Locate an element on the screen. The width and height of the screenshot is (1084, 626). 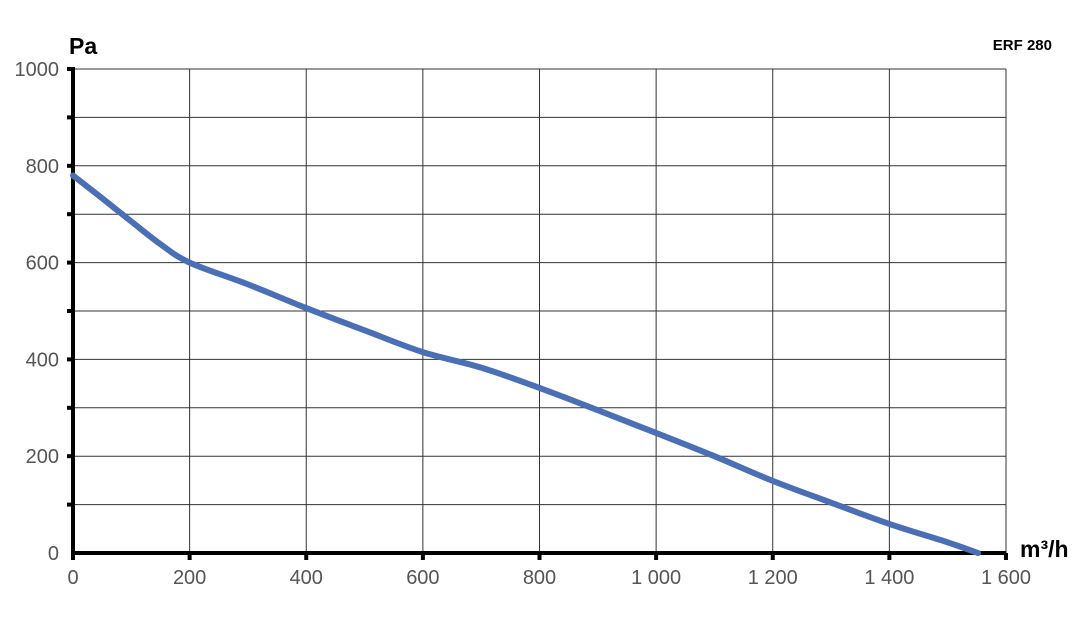
x-tick-label: 200 is located at coordinates (189, 578).